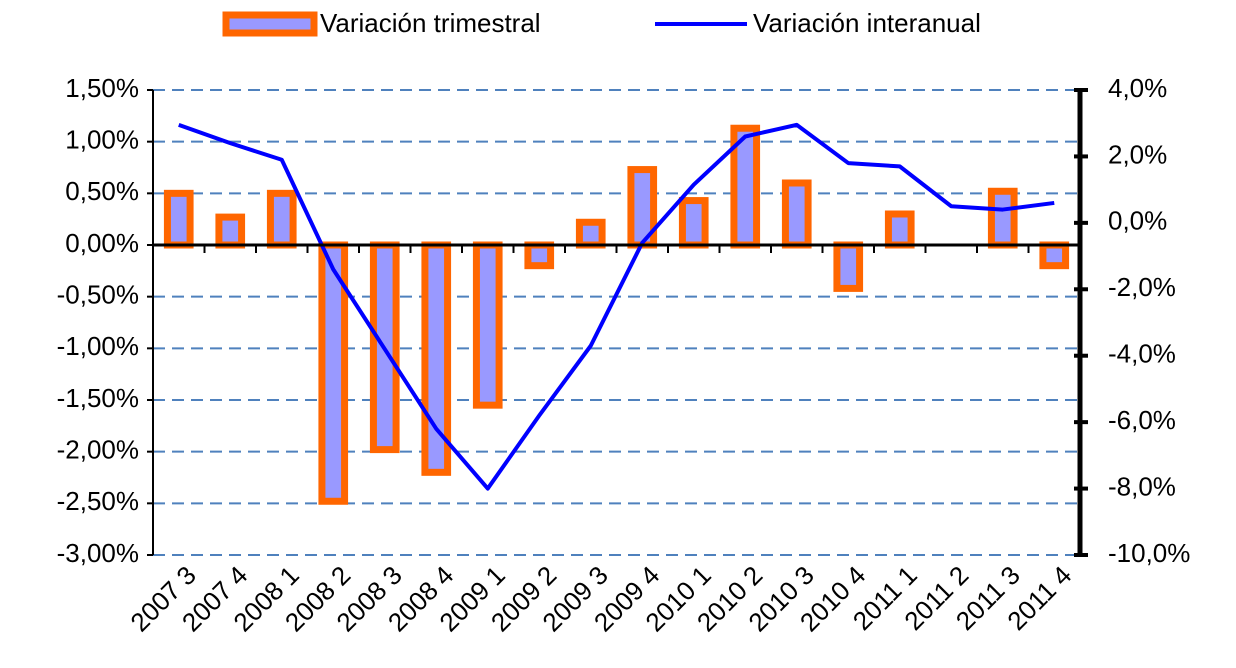  What do you see at coordinates (102, 88) in the screenshot?
I see `y-tick-label: 1,50%` at bounding box center [102, 88].